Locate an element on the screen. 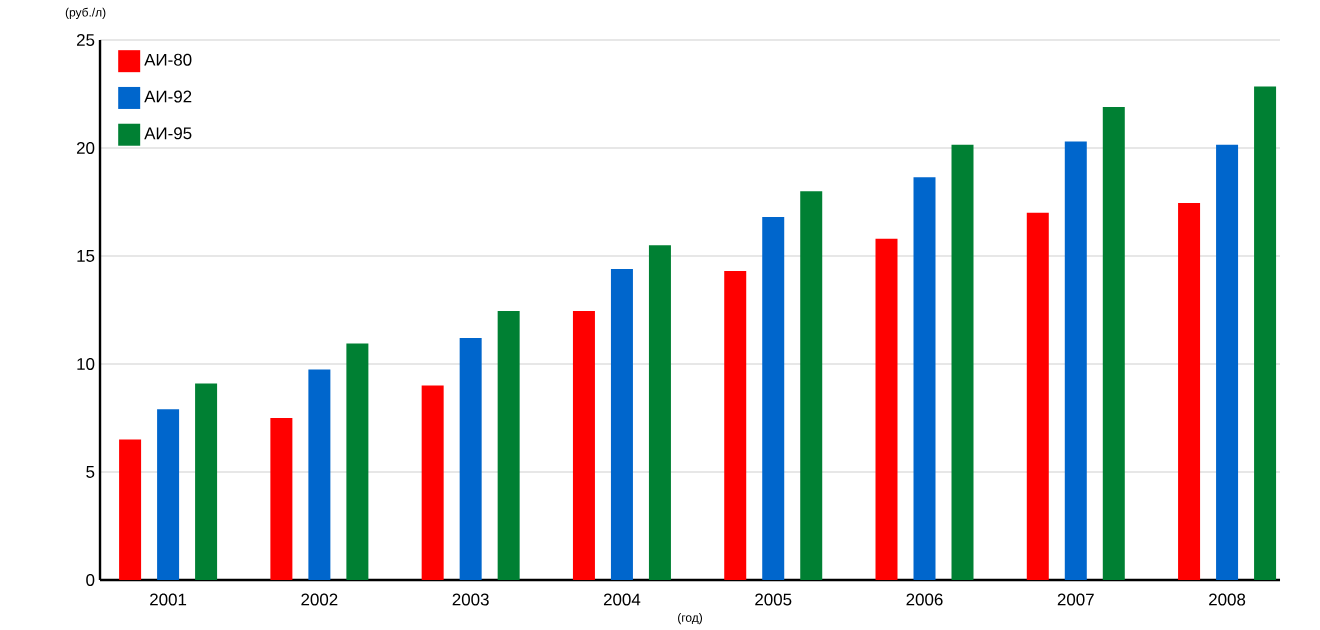 This screenshot has width=1320, height=630. y-tick-label: 10 is located at coordinates (86, 363).